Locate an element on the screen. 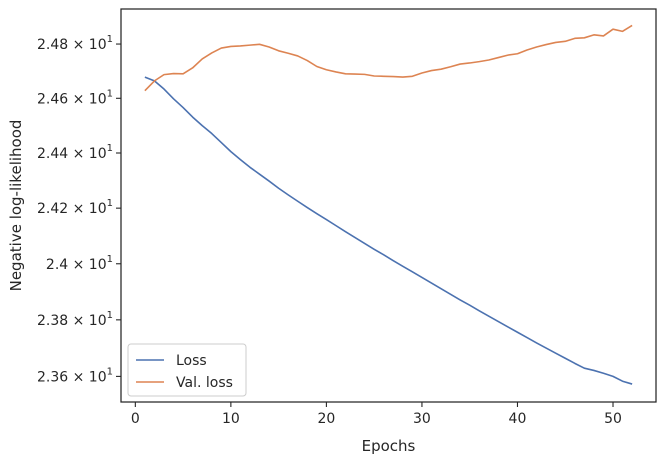 The image size is (667, 468). y-tick-label: 2.36 × 10¹ is located at coordinates (75, 375).